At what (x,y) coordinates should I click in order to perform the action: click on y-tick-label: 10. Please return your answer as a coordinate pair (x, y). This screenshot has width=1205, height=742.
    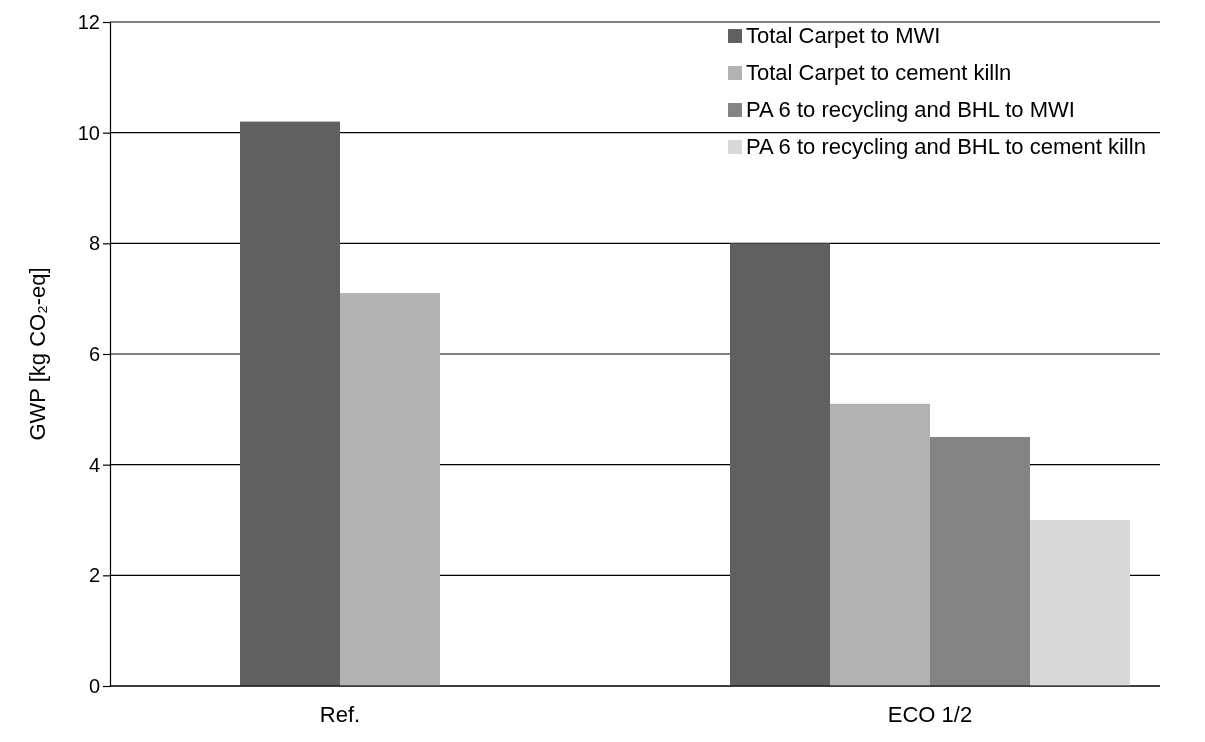
    Looking at the image, I should click on (88, 132).